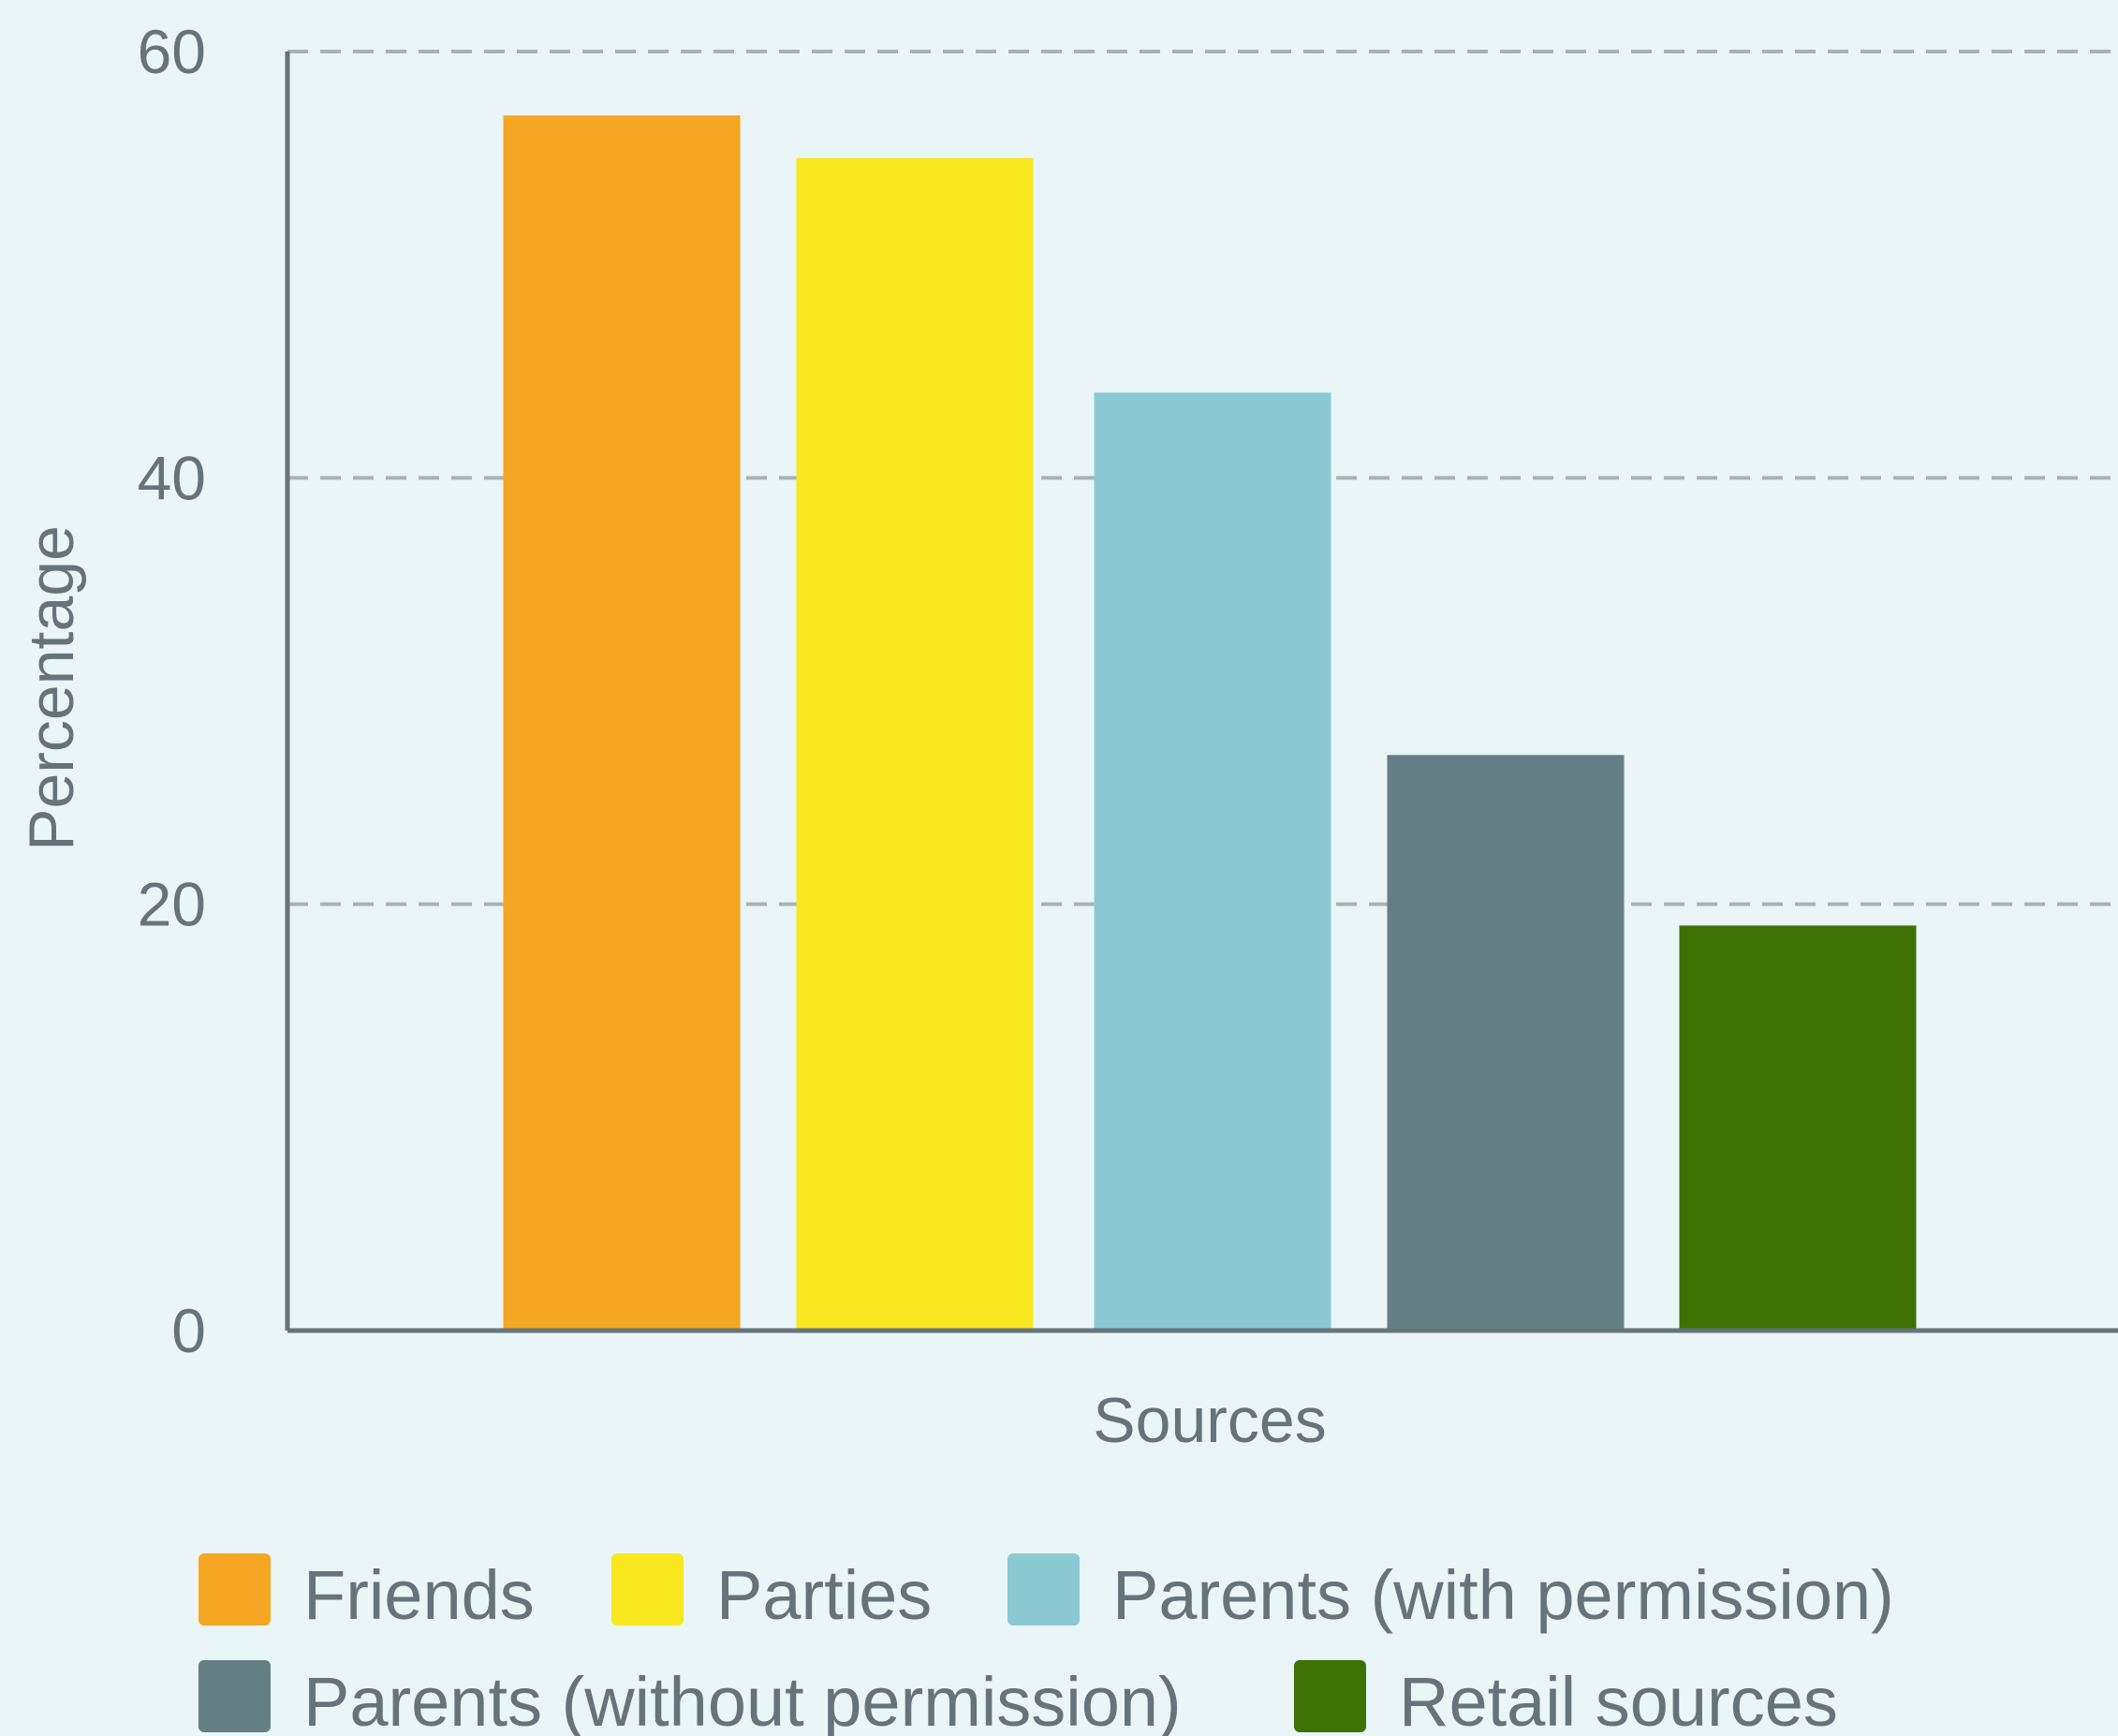 The height and width of the screenshot is (1736, 2118). I want to click on legend-label: Parties, so click(824, 1595).